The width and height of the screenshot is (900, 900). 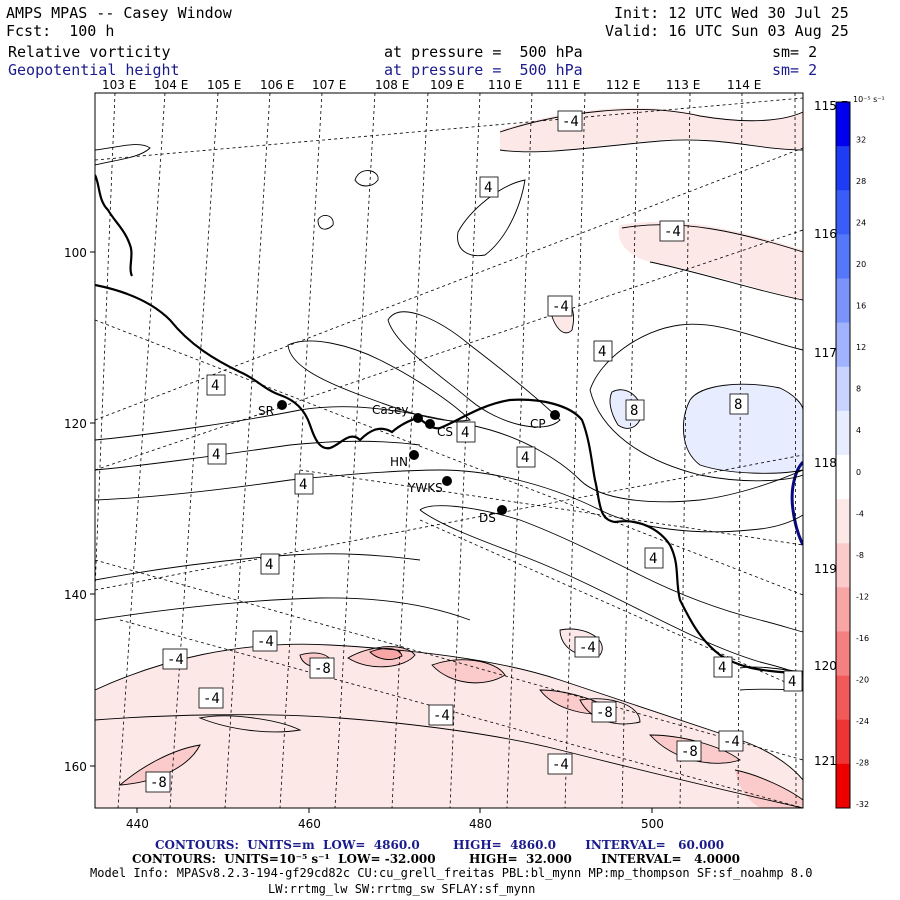 I want to click on field1-name: Relative vorticity, so click(x=89, y=52).